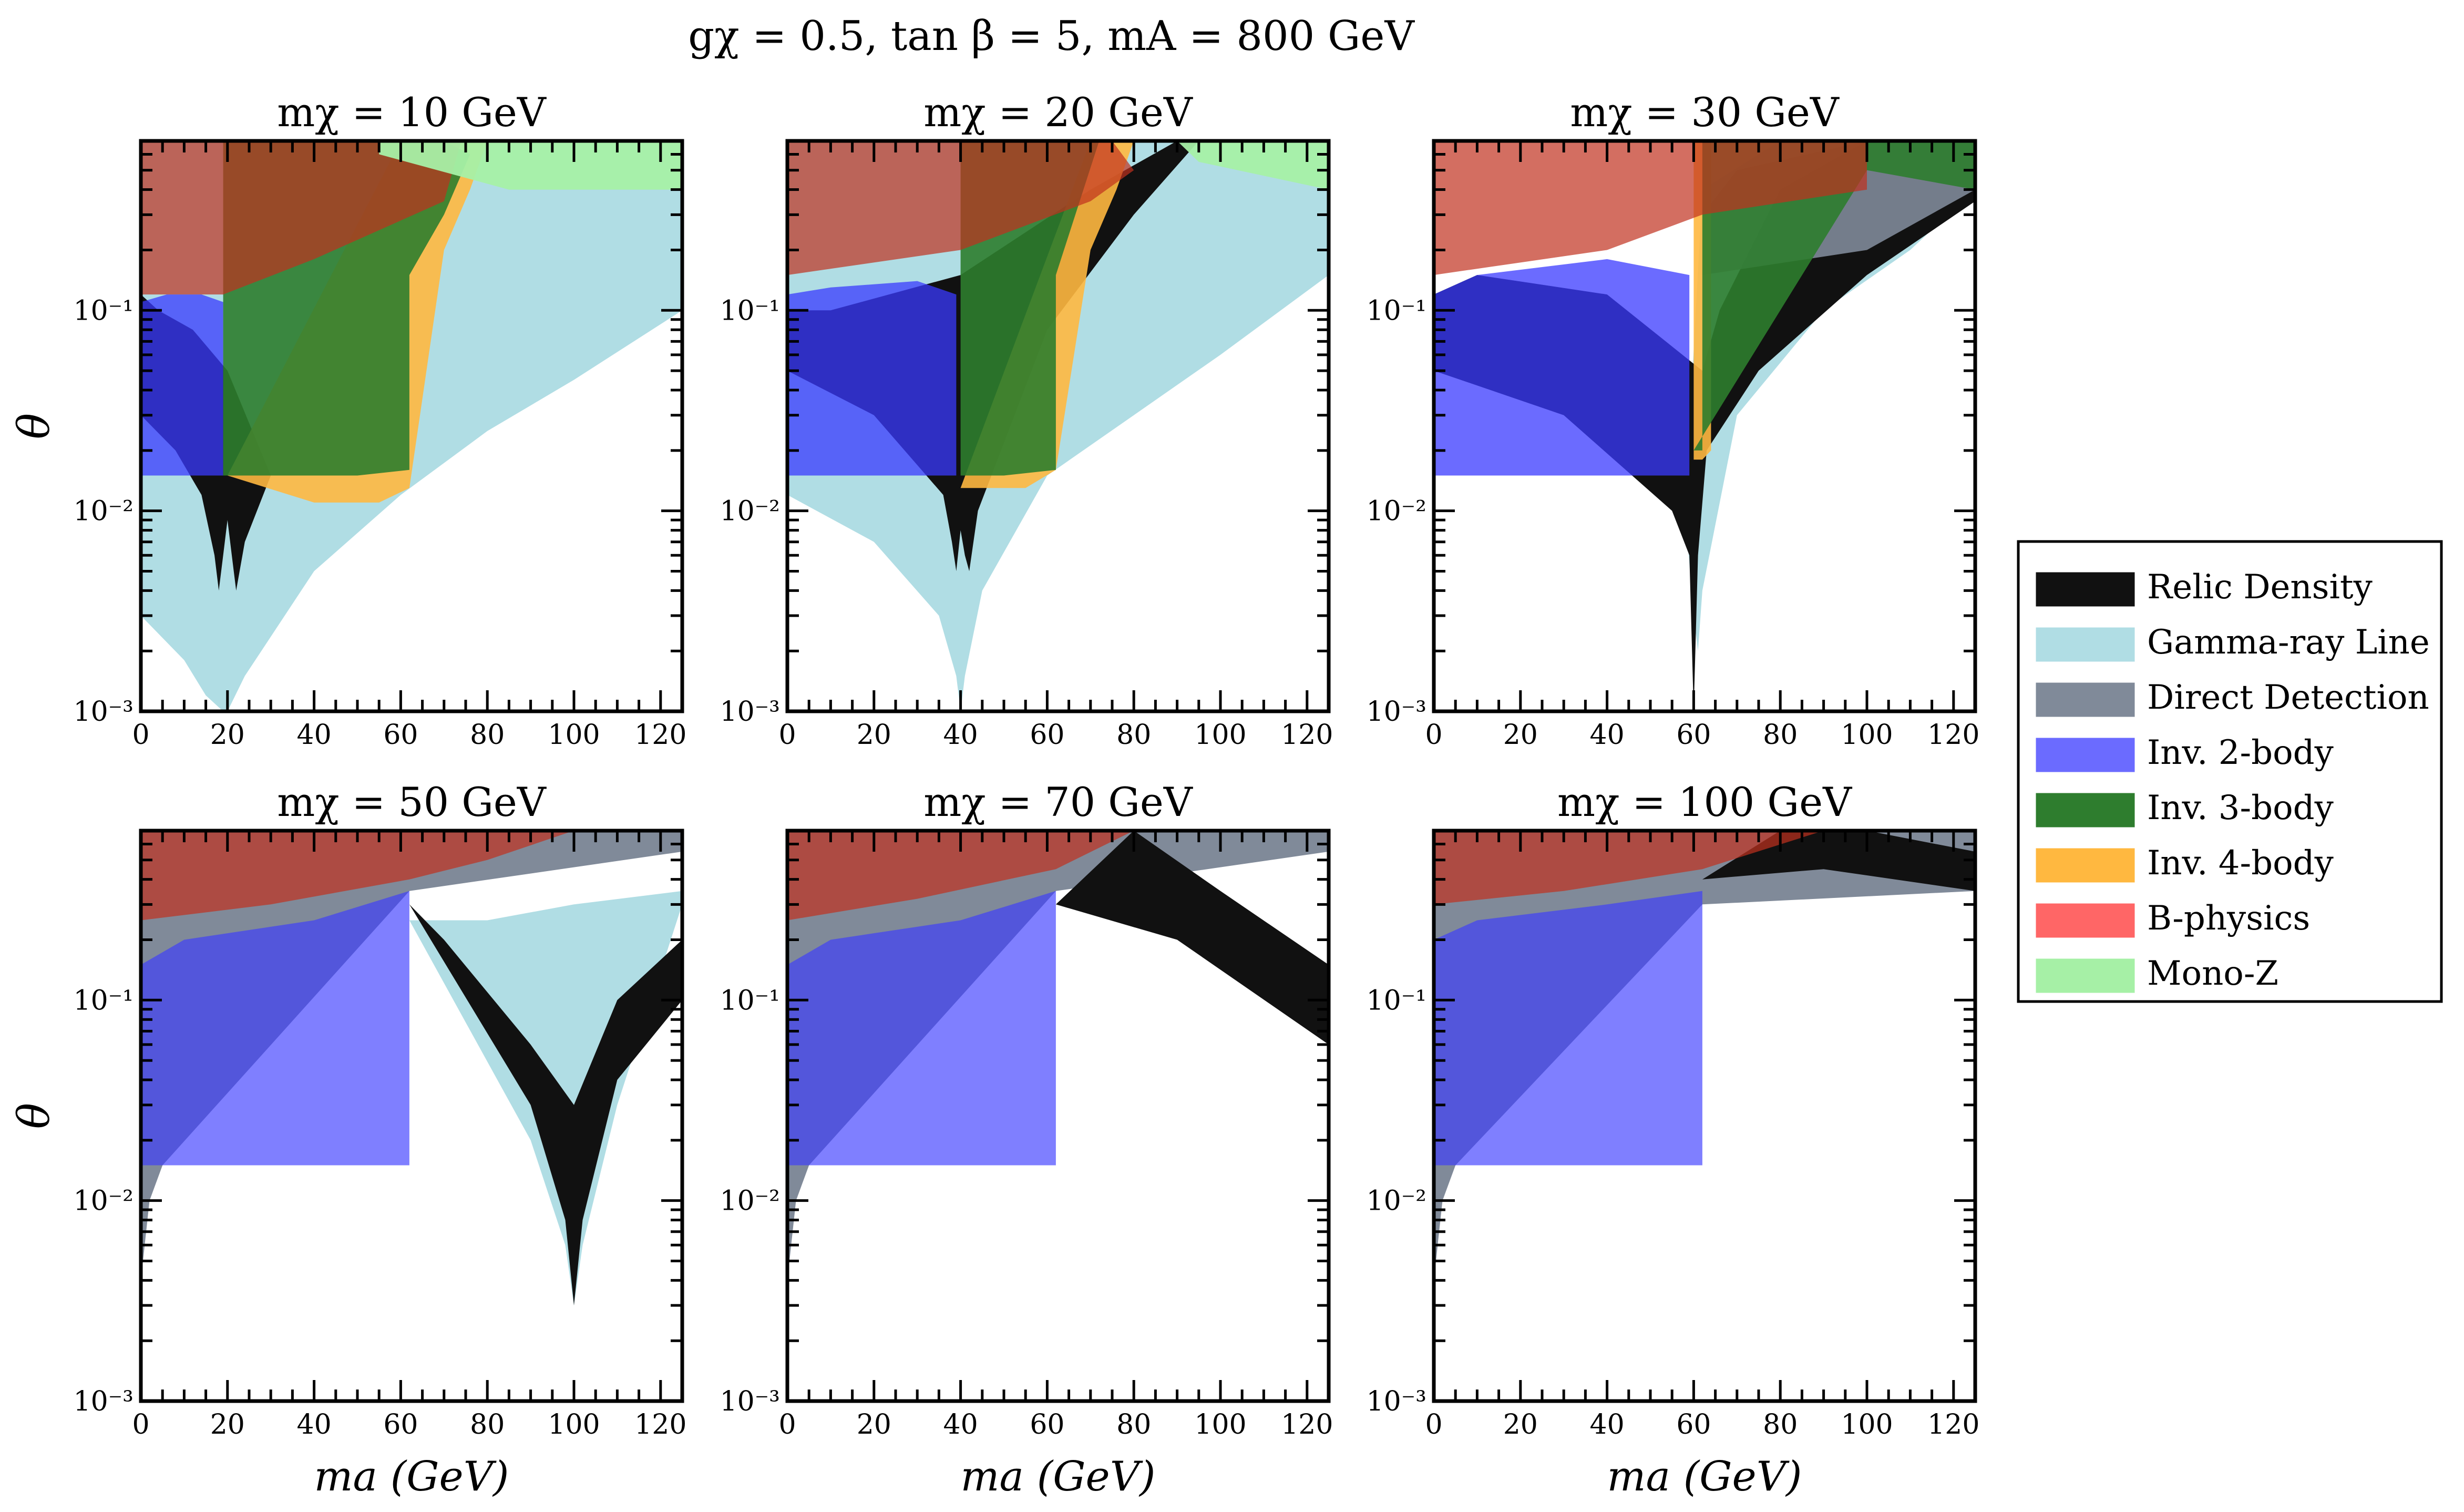  I want to click on legend-entry: Relic Density, so click(2205, 587).